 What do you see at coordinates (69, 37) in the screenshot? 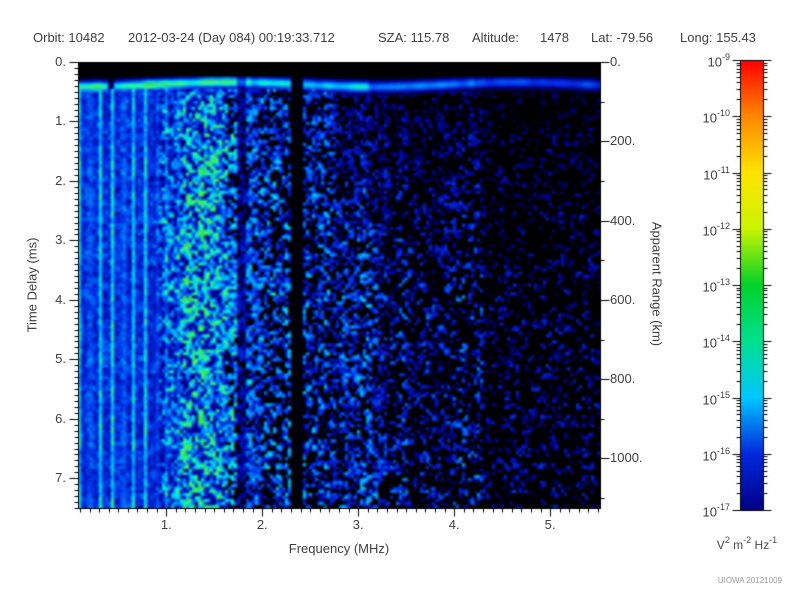
I see `orbit-readout: Orbit: 10482` at bounding box center [69, 37].